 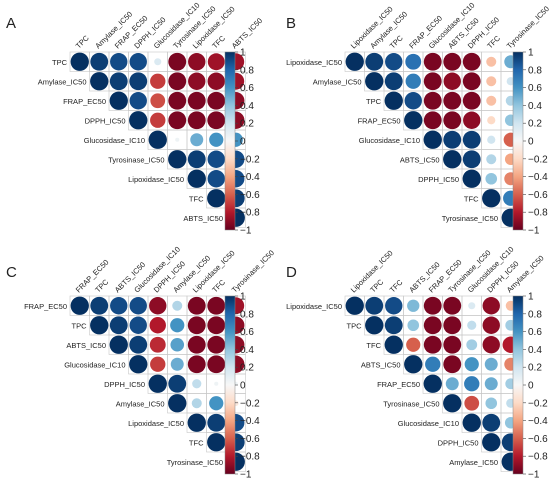 I want to click on colorbar-tick-label: −1, so click(x=246, y=231).